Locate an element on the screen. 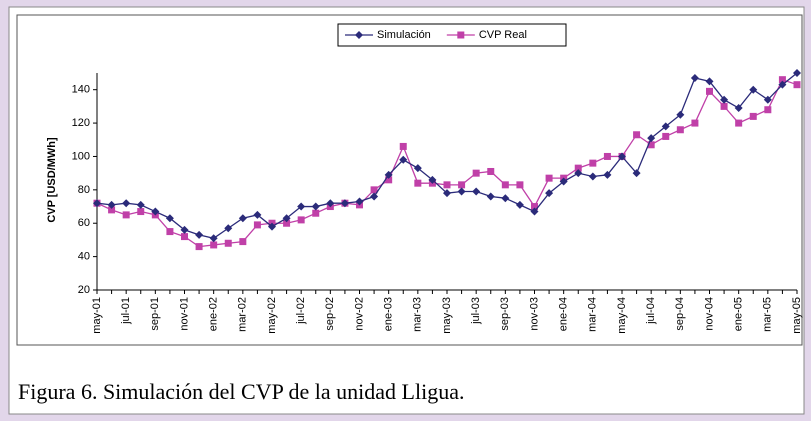  x-tick-label: sep-01 is located at coordinates (155, 314).